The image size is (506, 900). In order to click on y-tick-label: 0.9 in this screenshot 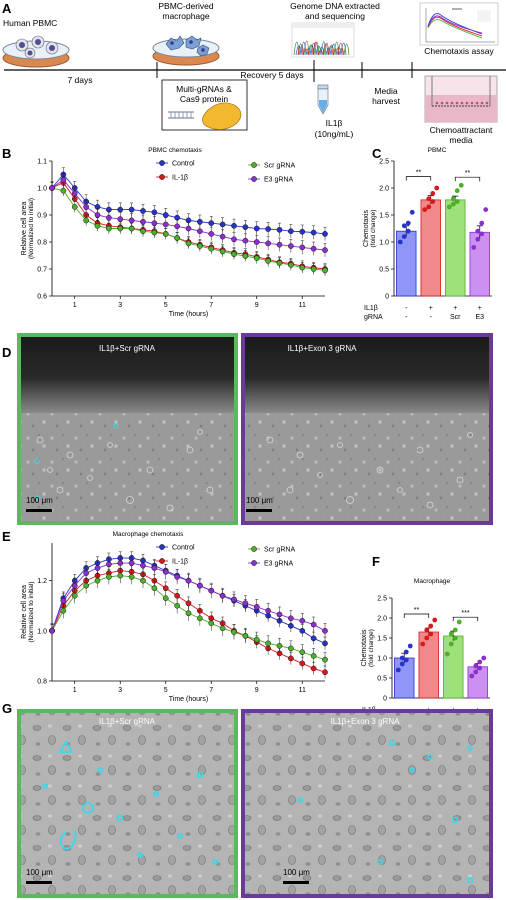, I will do `click(42, 216)`.